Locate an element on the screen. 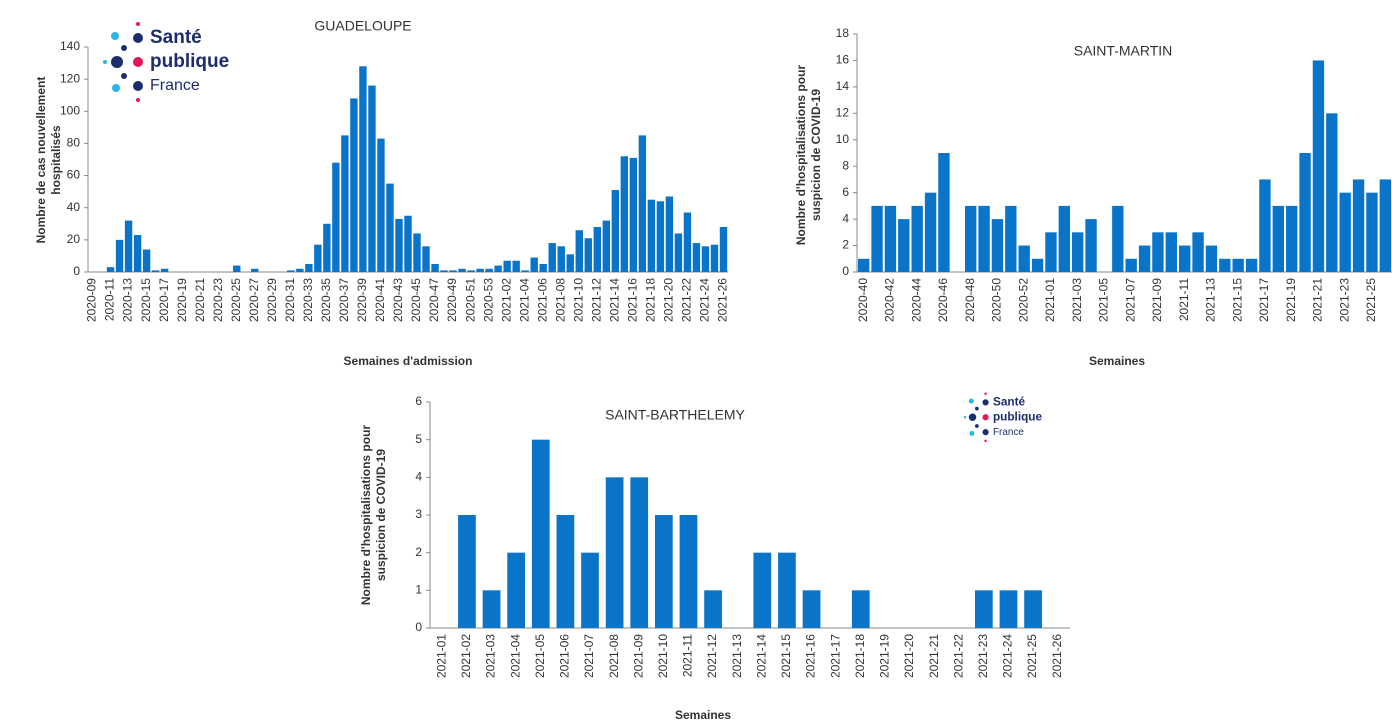  y-axis-title: Nombre d'hospitalisations pour is located at coordinates (801, 155).